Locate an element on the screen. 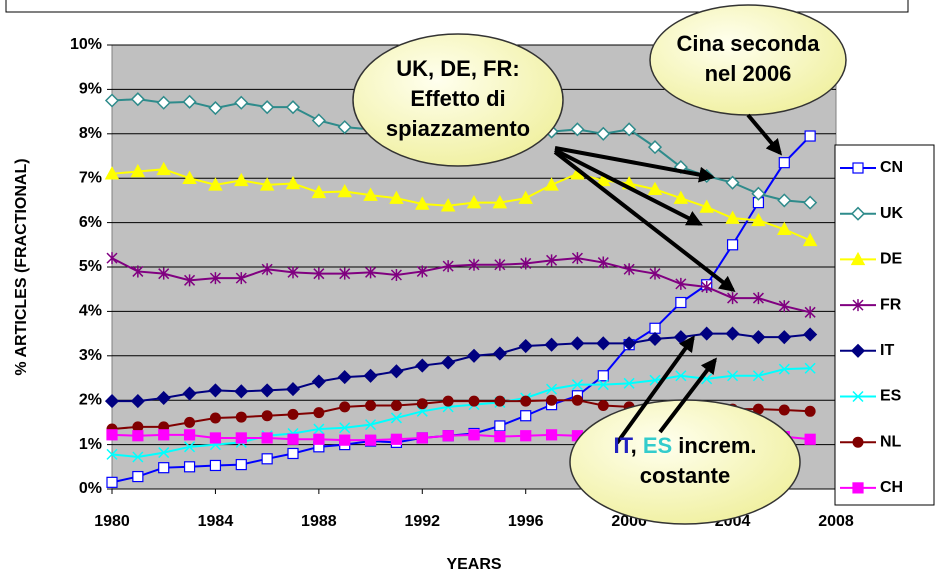 The height and width of the screenshot is (577, 935). legend is located at coordinates (884, 325).